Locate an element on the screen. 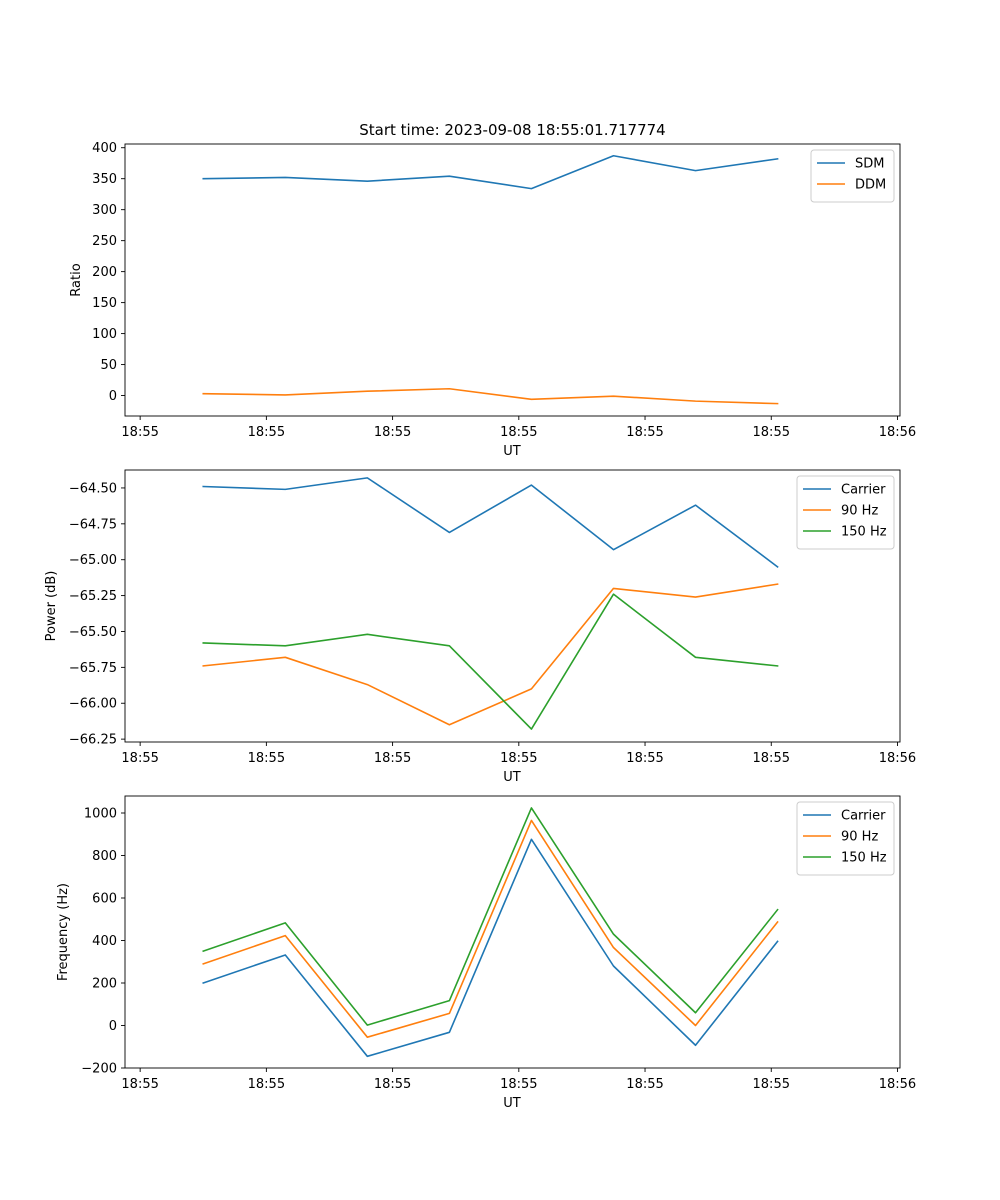 The height and width of the screenshot is (1200, 1000). power-y-tick-label: −66.00 is located at coordinates (93, 704).